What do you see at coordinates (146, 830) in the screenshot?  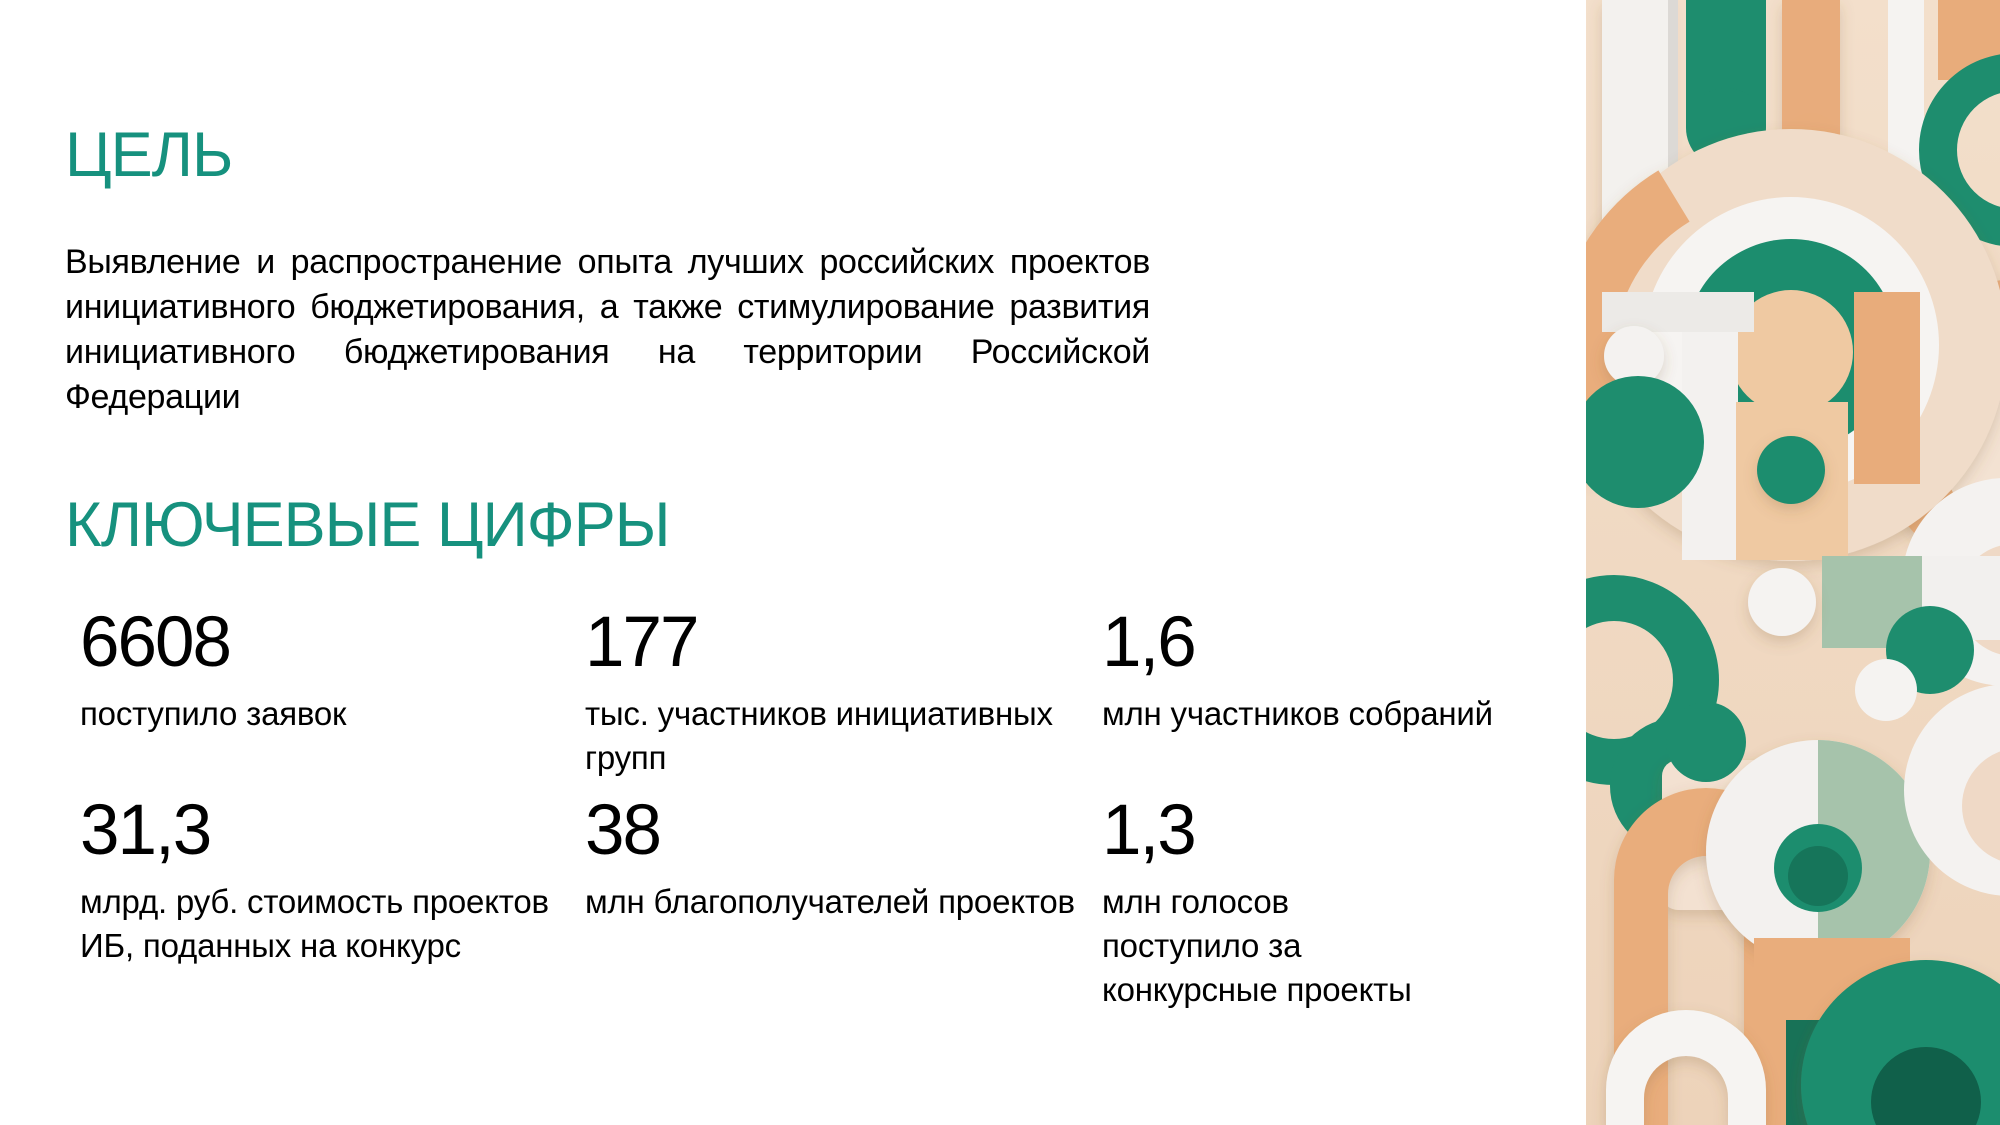 I see `stat-value: 31,3` at bounding box center [146, 830].